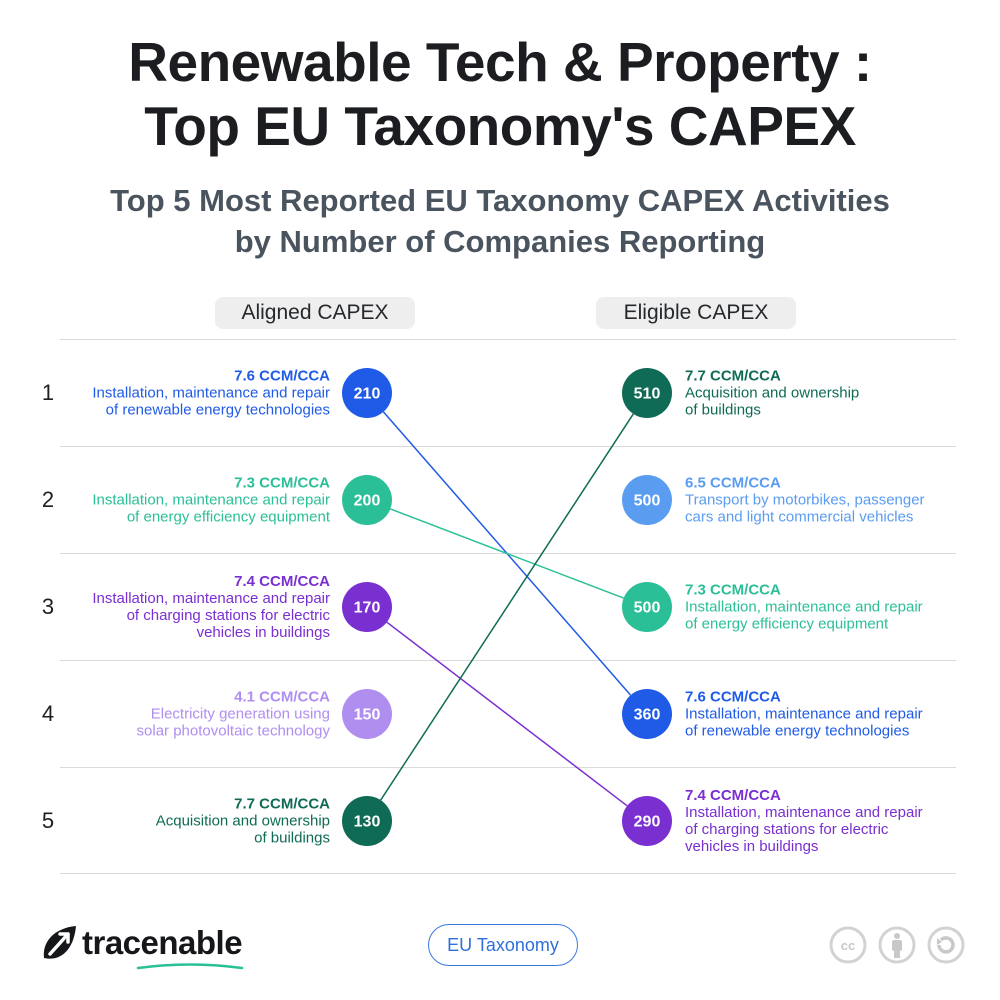 This screenshot has width=1000, height=1000. Describe the element at coordinates (799, 517) in the screenshot. I see `activity-description: cars and light commercial vehicles` at that location.